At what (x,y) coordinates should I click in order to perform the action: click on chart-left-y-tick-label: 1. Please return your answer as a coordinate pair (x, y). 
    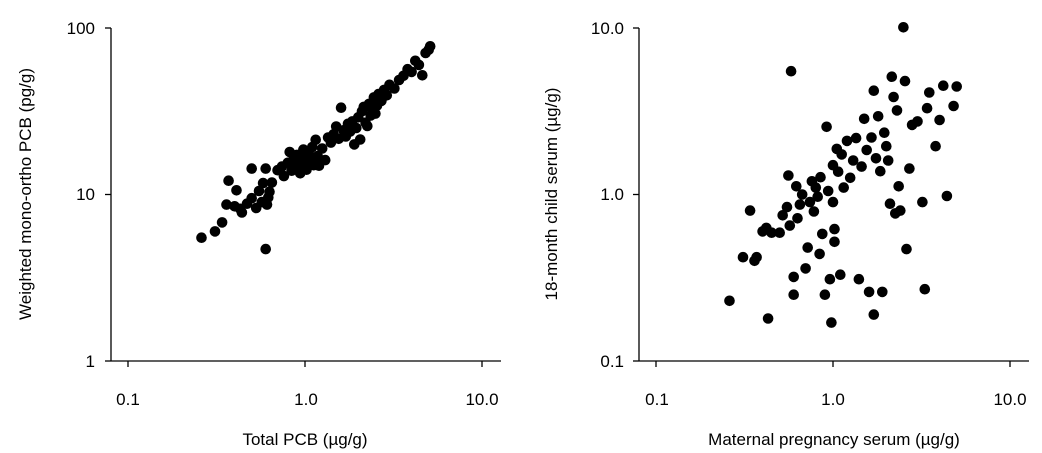
    Looking at the image, I should click on (90, 361).